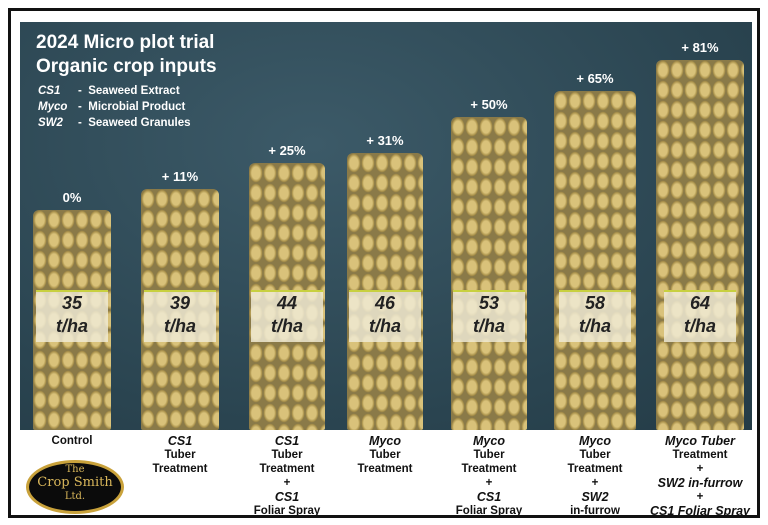 This screenshot has width=768, height=525. What do you see at coordinates (489, 104) in the screenshot?
I see `increase-label: + 50%` at bounding box center [489, 104].